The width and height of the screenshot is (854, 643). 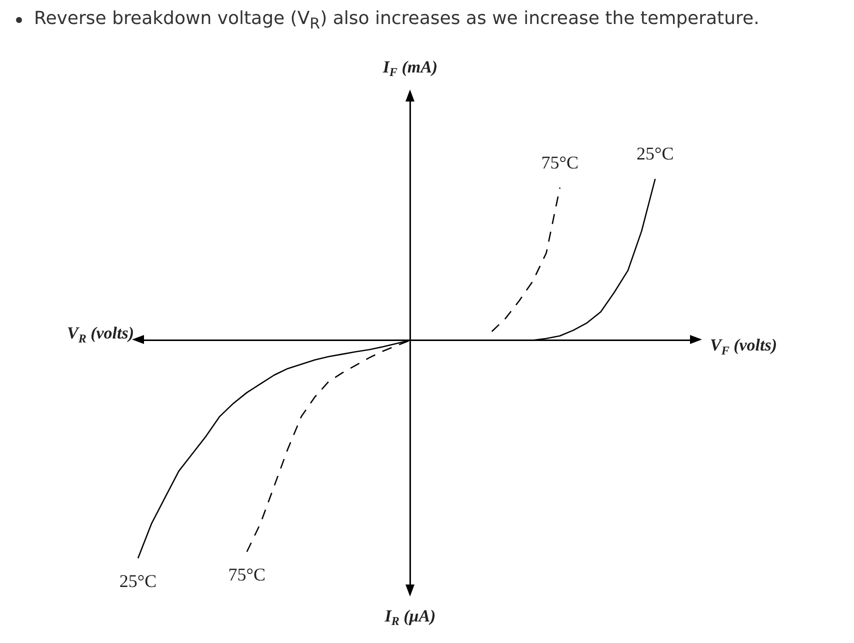 I want to click on chart-title: Reverse breakdown voltage (V$_{R}$) also increases as we increase the temperature., so click(x=397, y=20).